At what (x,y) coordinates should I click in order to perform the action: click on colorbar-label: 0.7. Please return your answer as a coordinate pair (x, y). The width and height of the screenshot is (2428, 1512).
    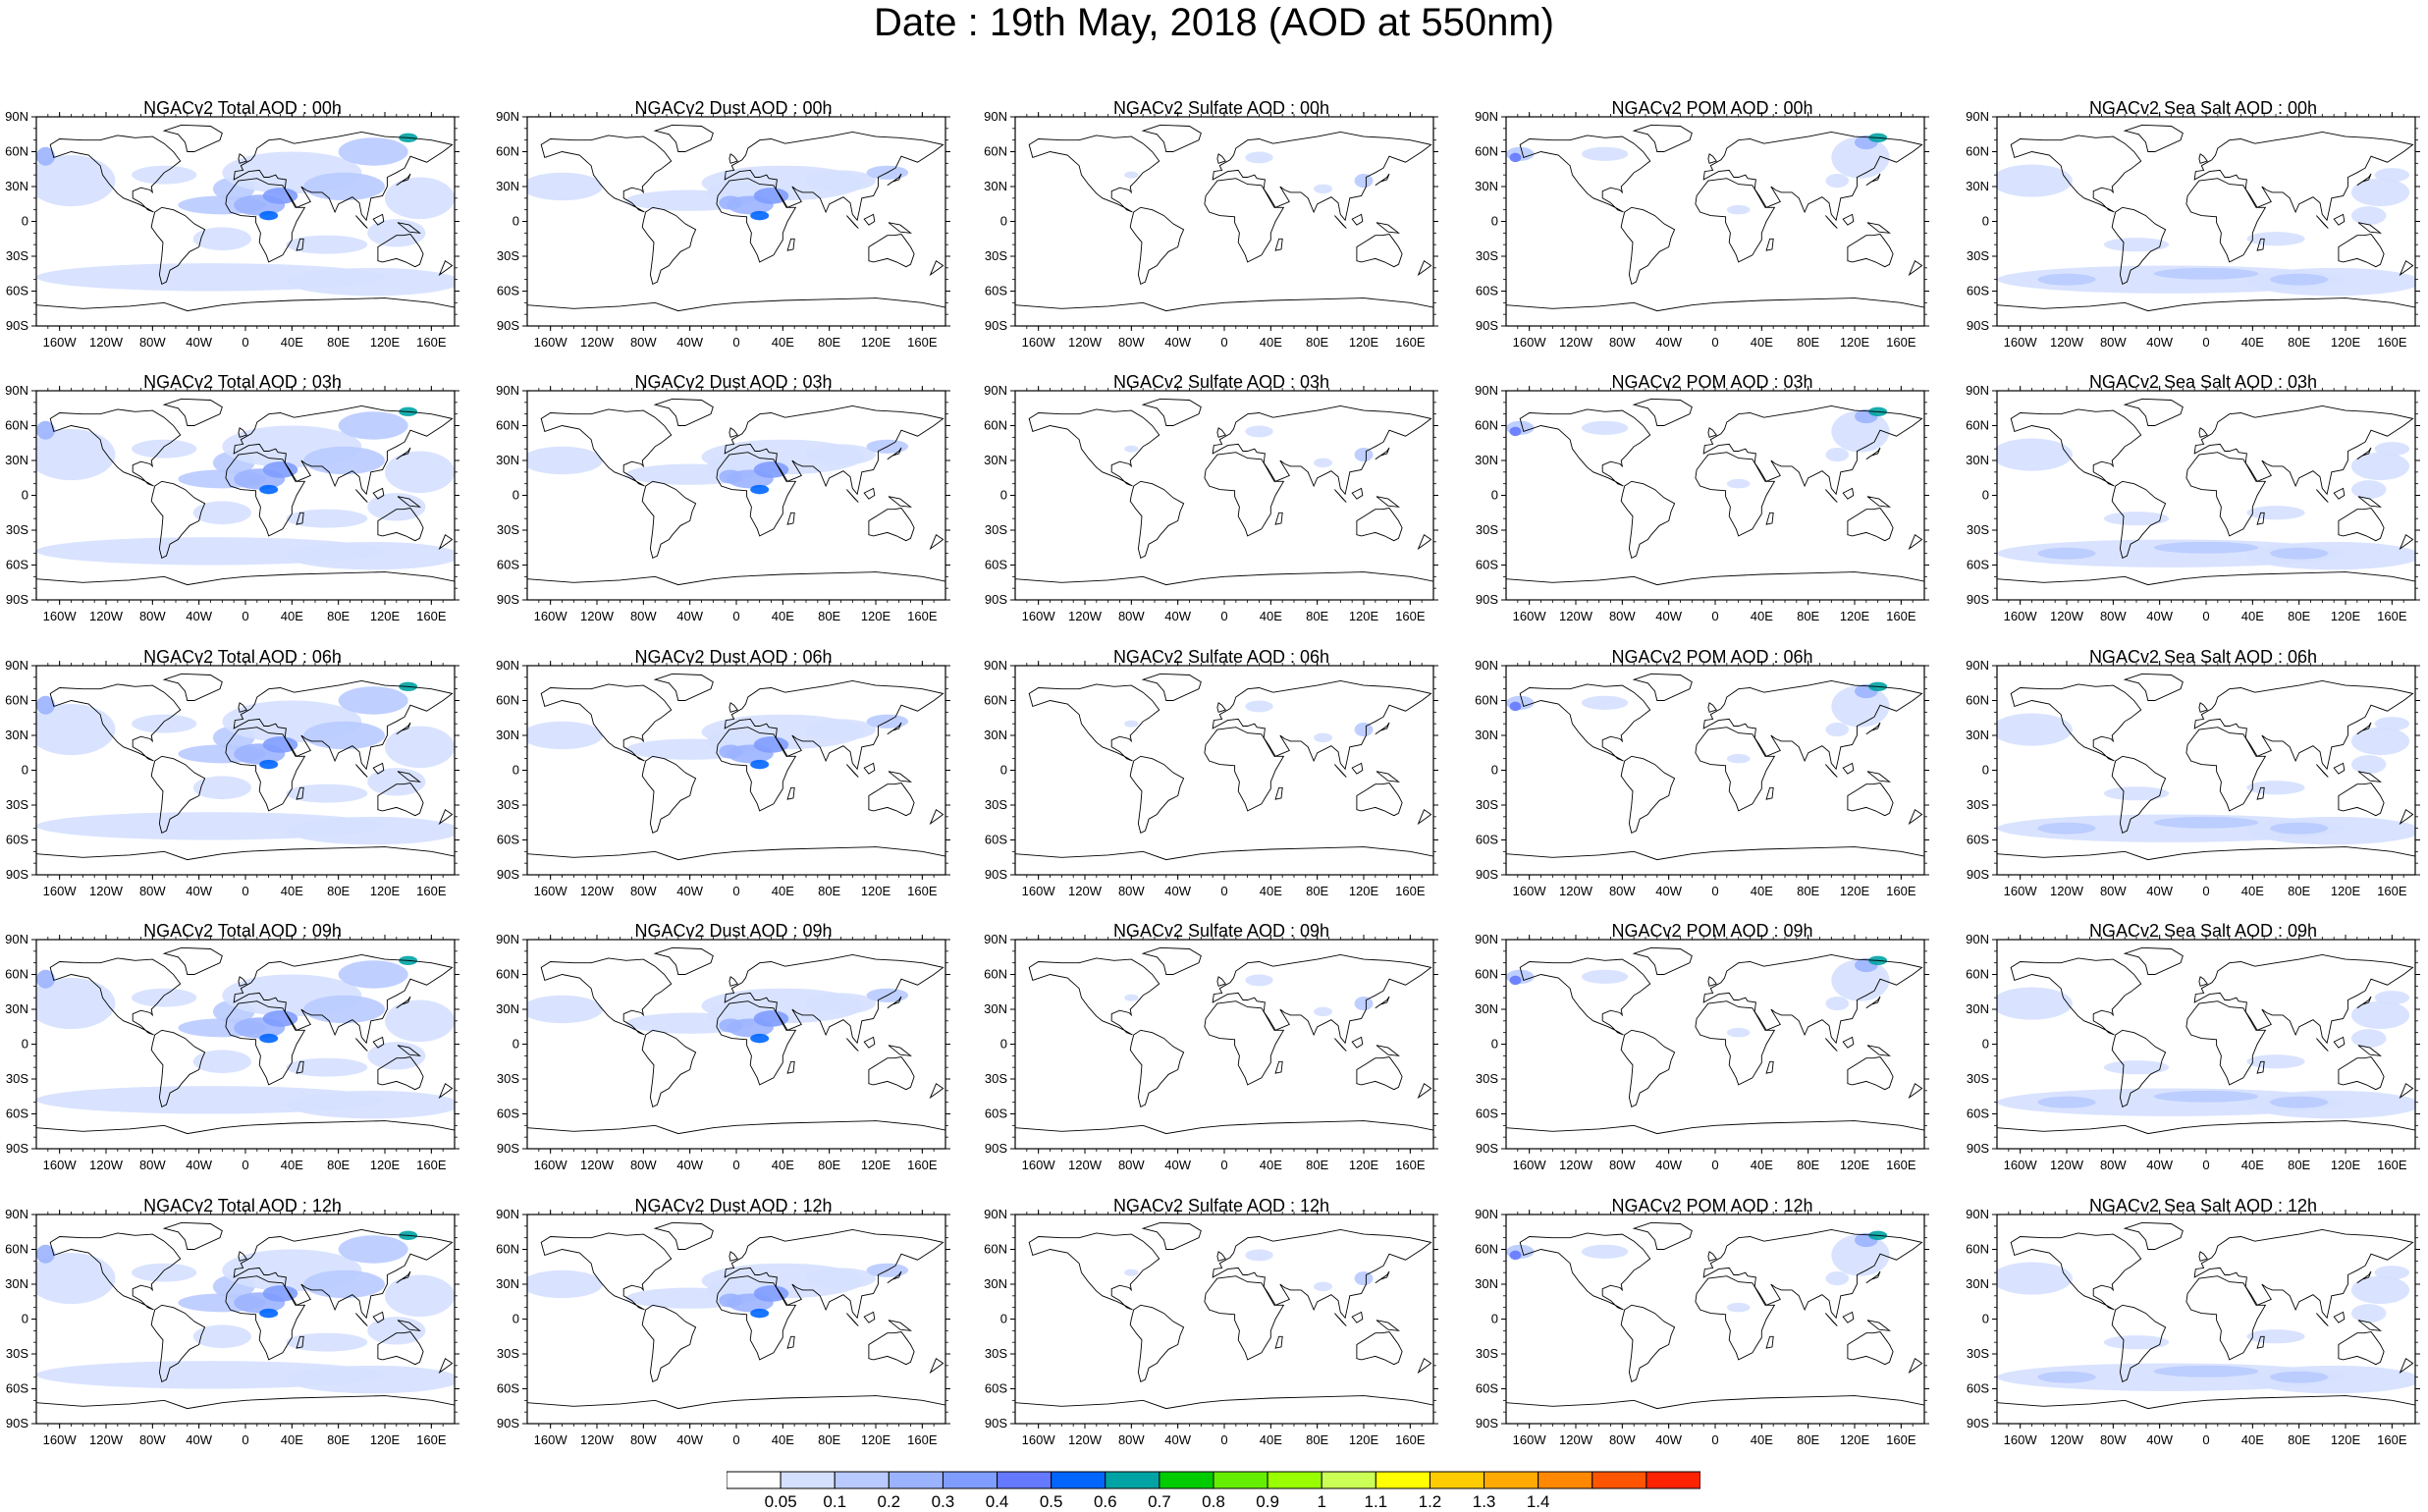
    Looking at the image, I should click on (1159, 1501).